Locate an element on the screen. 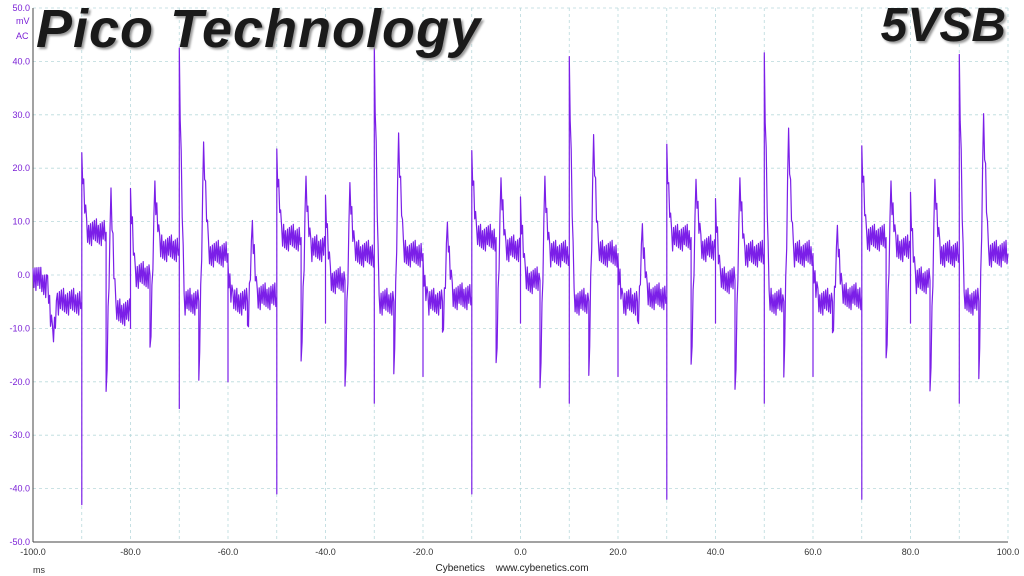 Image resolution: width=1024 pixels, height=576 pixels. y-axis-coupling: AC is located at coordinates (22, 36).